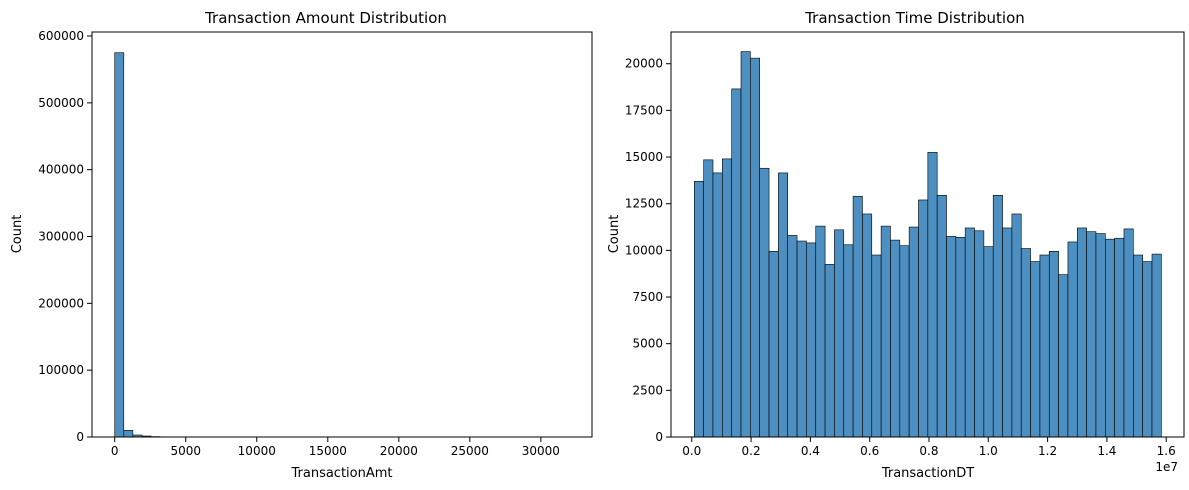 The image size is (1189, 490). I want to click on x-axis-label: TransactionAmt, so click(341, 473).